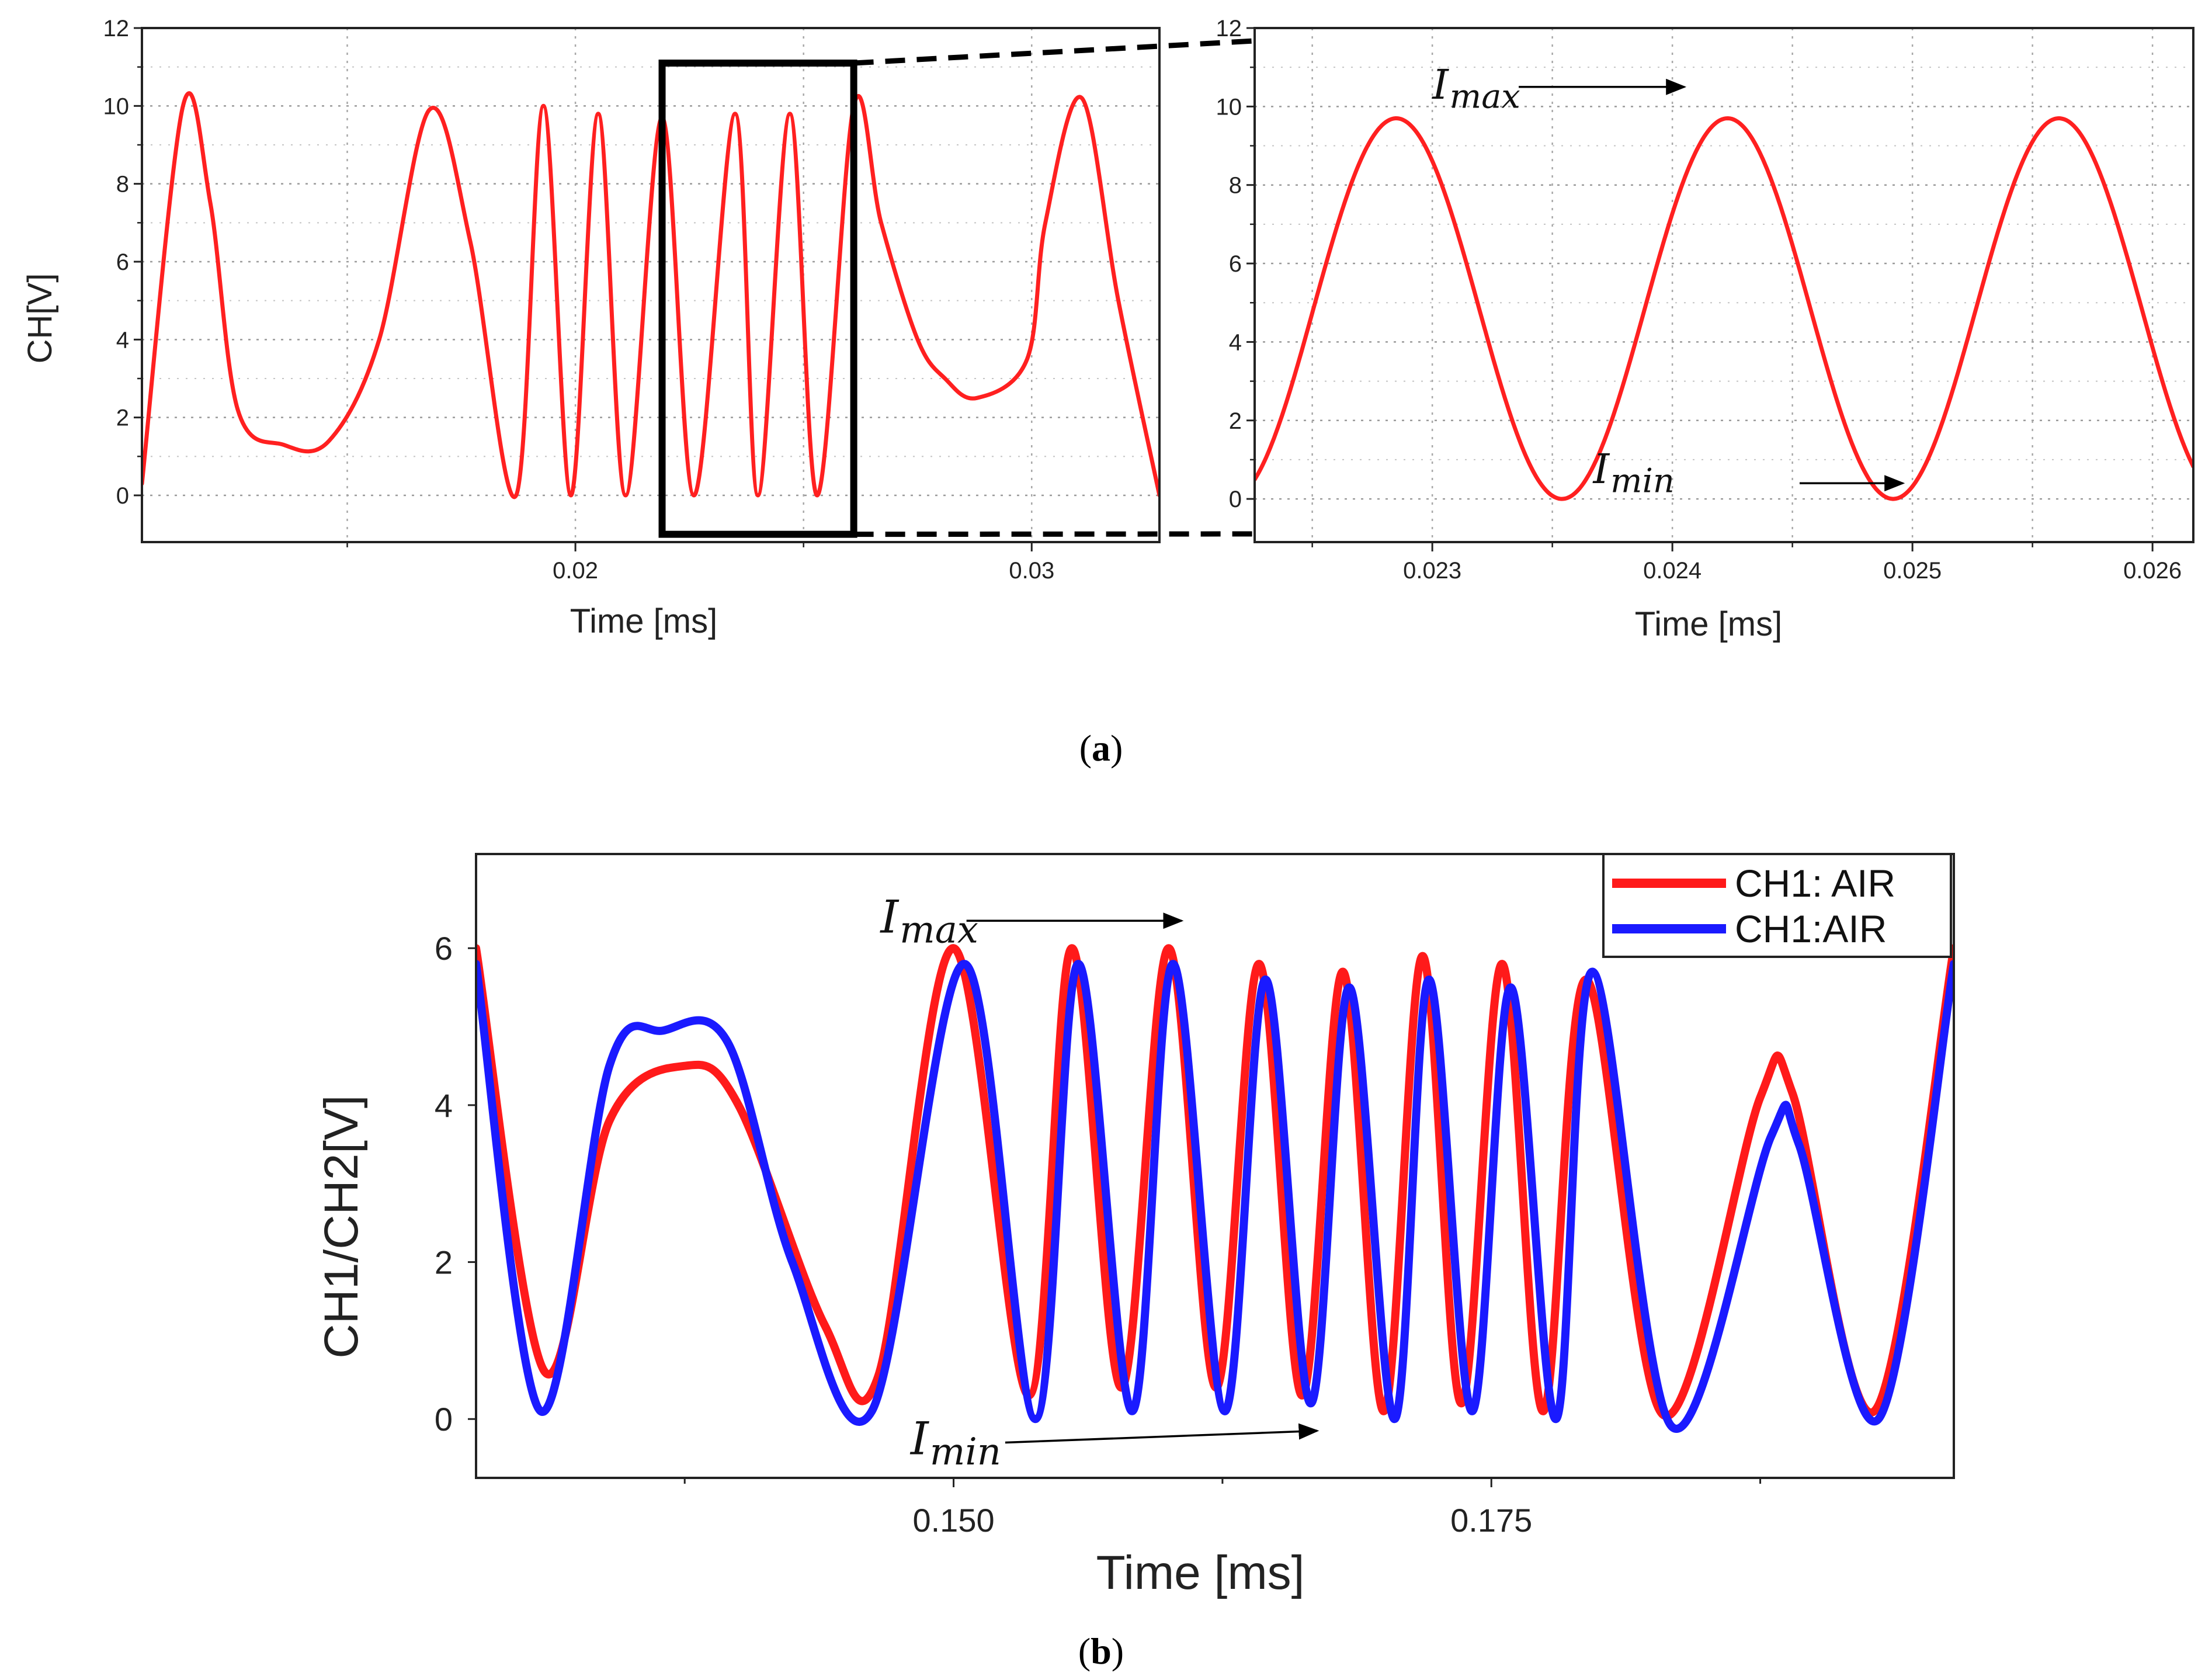 The height and width of the screenshot is (1680, 2205). I want to click on panel-a-overview-xtick-label: 0.03, so click(1031, 571).